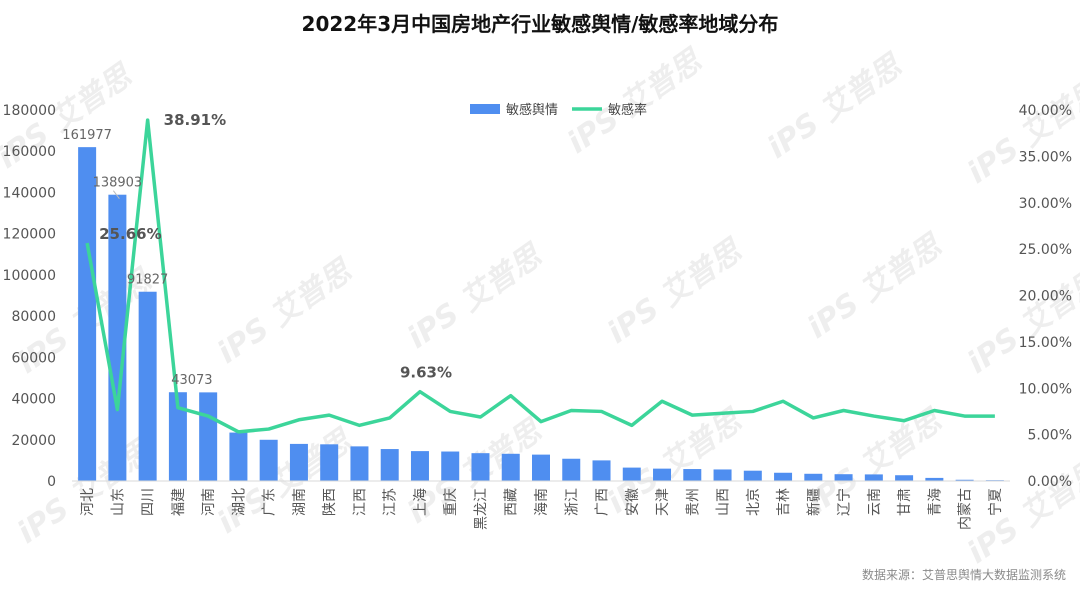 The image size is (1080, 590). Describe the element at coordinates (450, 466) in the screenshot. I see `bar-重庆` at that location.